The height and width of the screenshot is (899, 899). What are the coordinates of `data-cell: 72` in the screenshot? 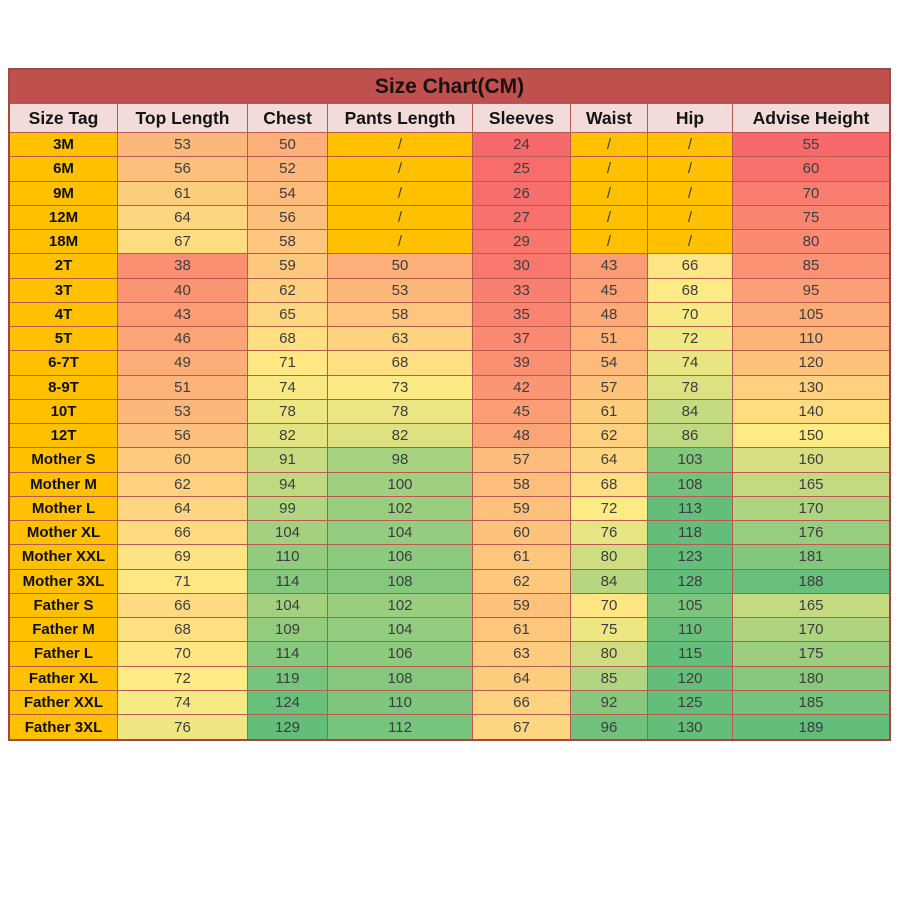 It's located at (609, 508).